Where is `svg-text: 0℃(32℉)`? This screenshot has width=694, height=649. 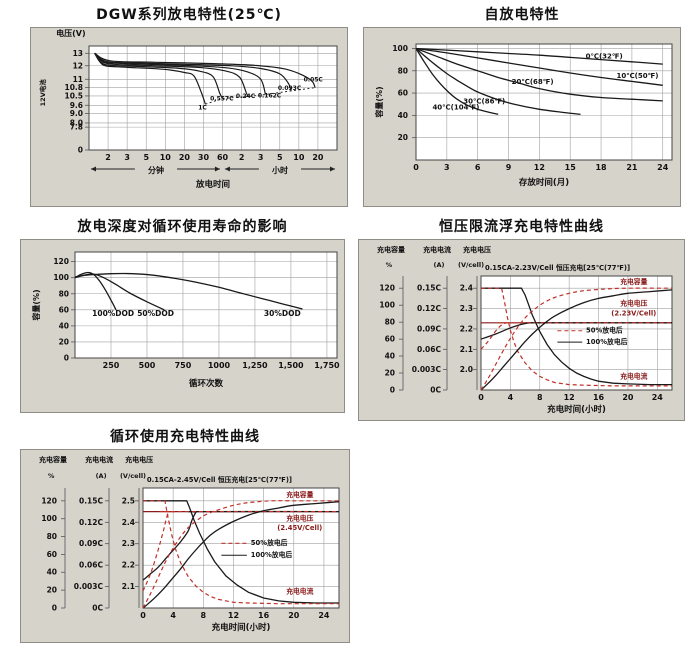
svg-text: 0℃(32℉) is located at coordinates (604, 57).